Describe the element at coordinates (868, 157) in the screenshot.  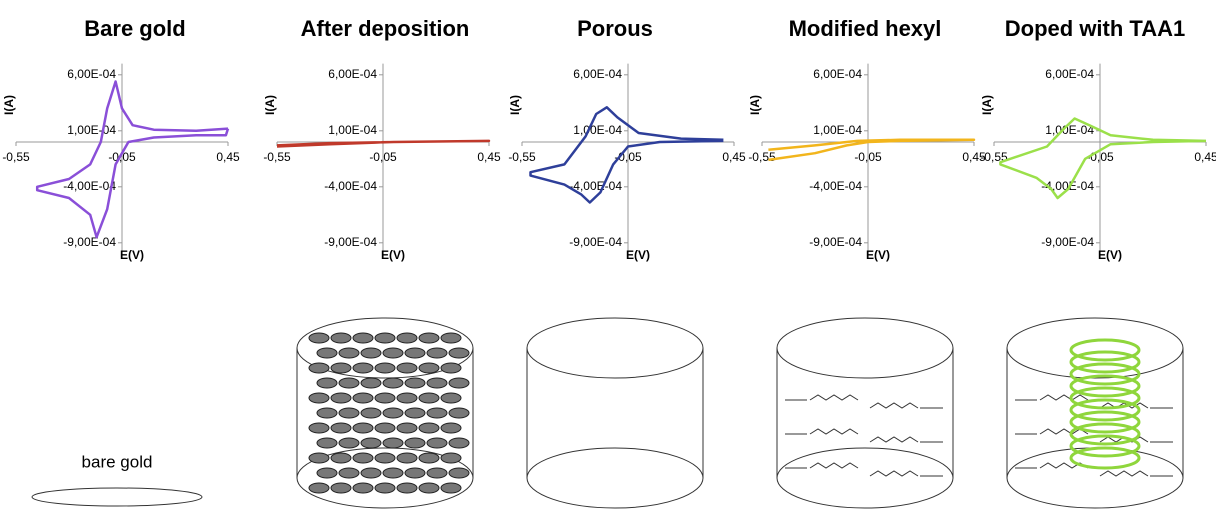
I see `x-tick-label: -0,05` at that location.